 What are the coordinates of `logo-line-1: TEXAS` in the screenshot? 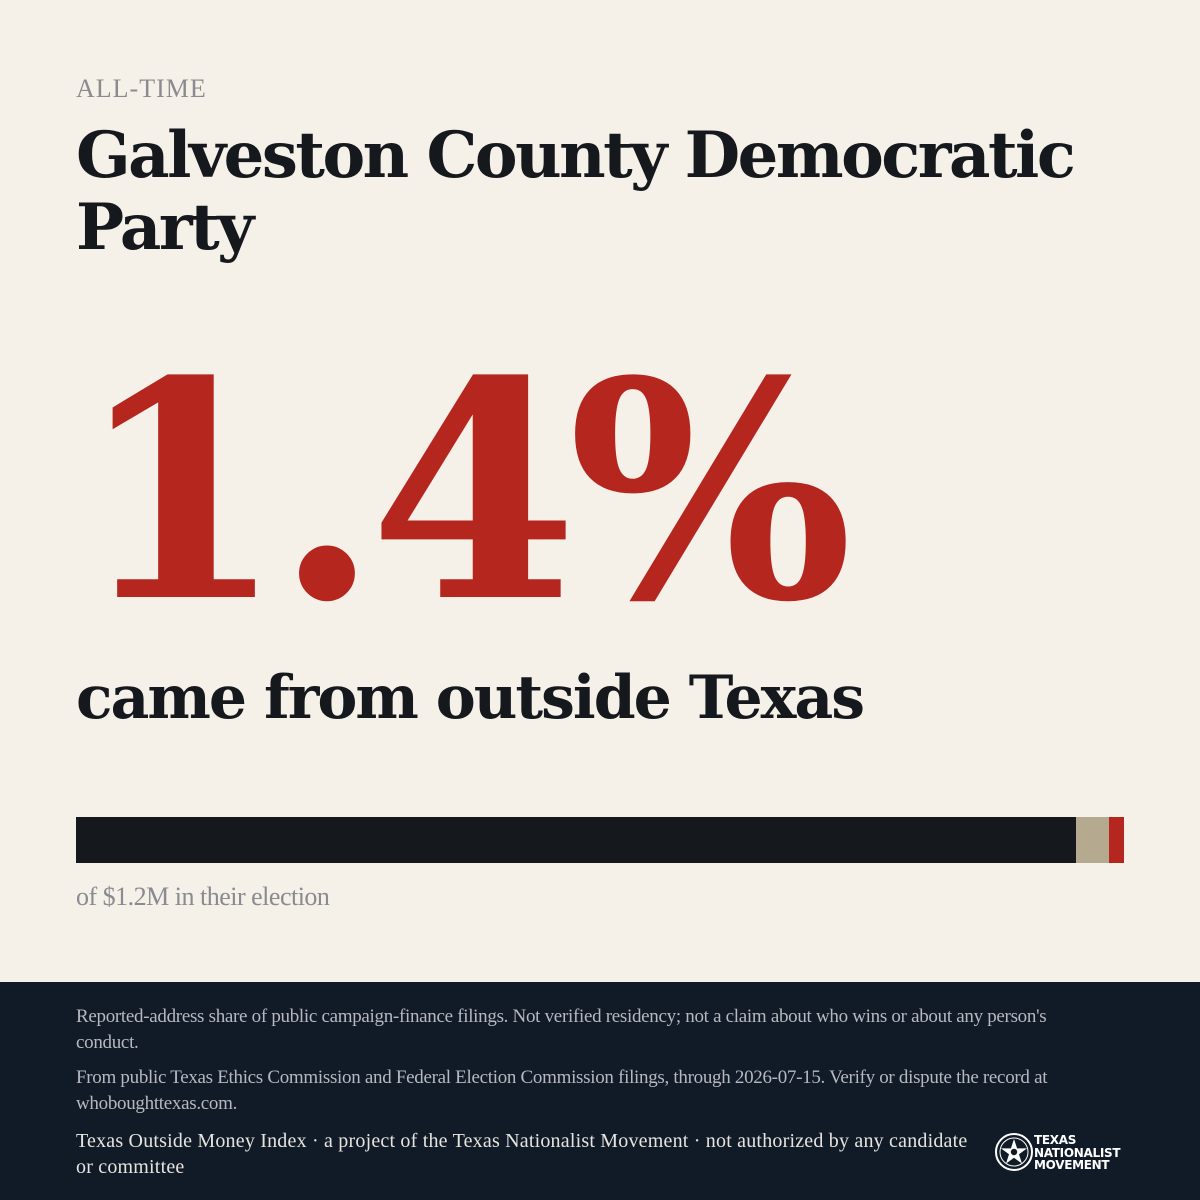 It's located at (1077, 1140).